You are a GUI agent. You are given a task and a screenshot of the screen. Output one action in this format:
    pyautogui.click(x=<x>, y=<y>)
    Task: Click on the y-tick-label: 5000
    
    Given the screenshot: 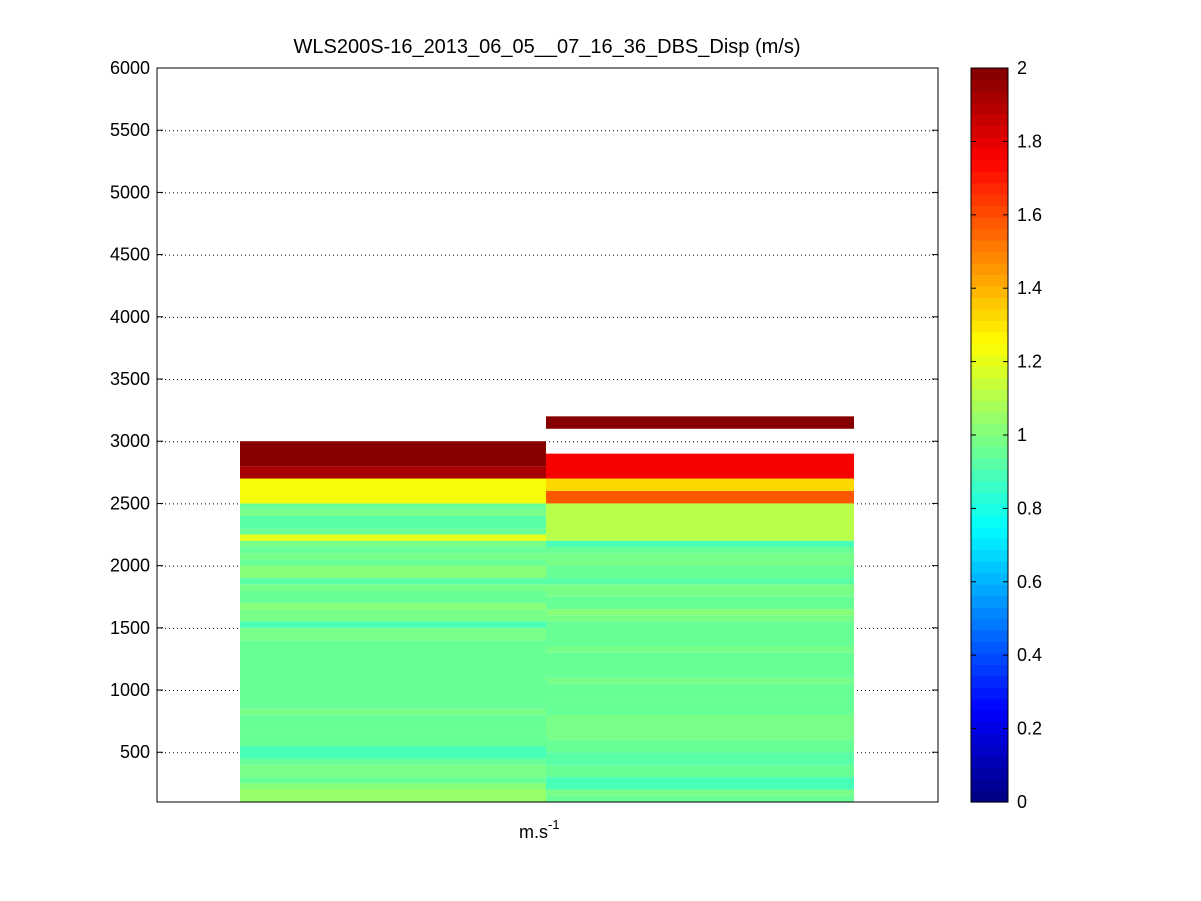 What is the action you would take?
    pyautogui.click(x=130, y=192)
    